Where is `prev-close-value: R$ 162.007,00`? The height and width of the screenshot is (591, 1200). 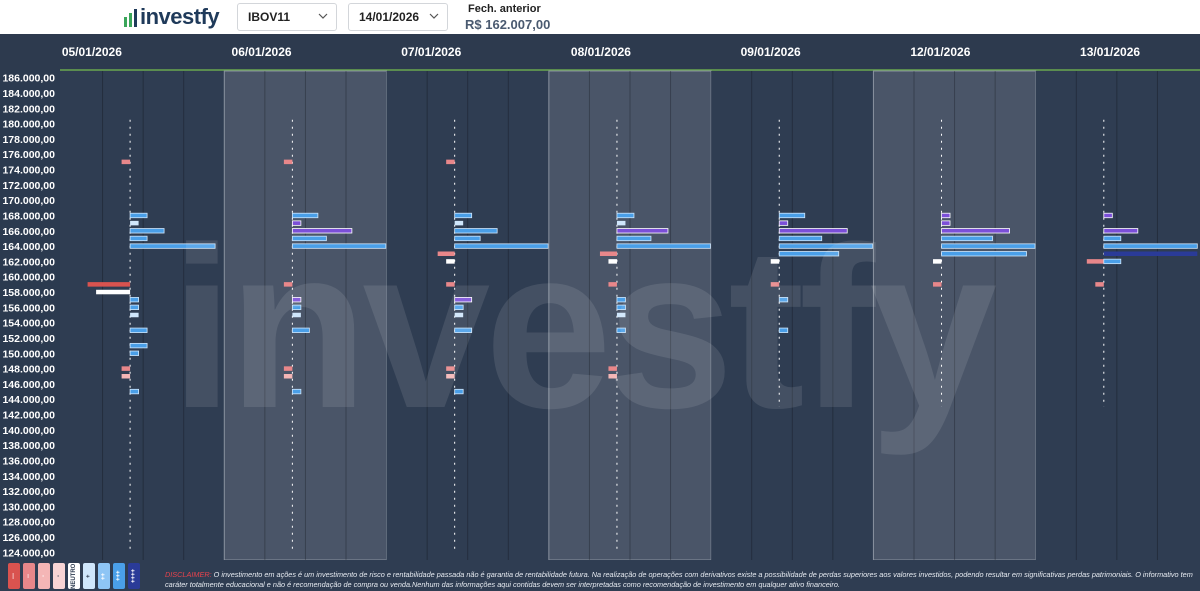 prev-close-value: R$ 162.007,00 is located at coordinates (508, 24).